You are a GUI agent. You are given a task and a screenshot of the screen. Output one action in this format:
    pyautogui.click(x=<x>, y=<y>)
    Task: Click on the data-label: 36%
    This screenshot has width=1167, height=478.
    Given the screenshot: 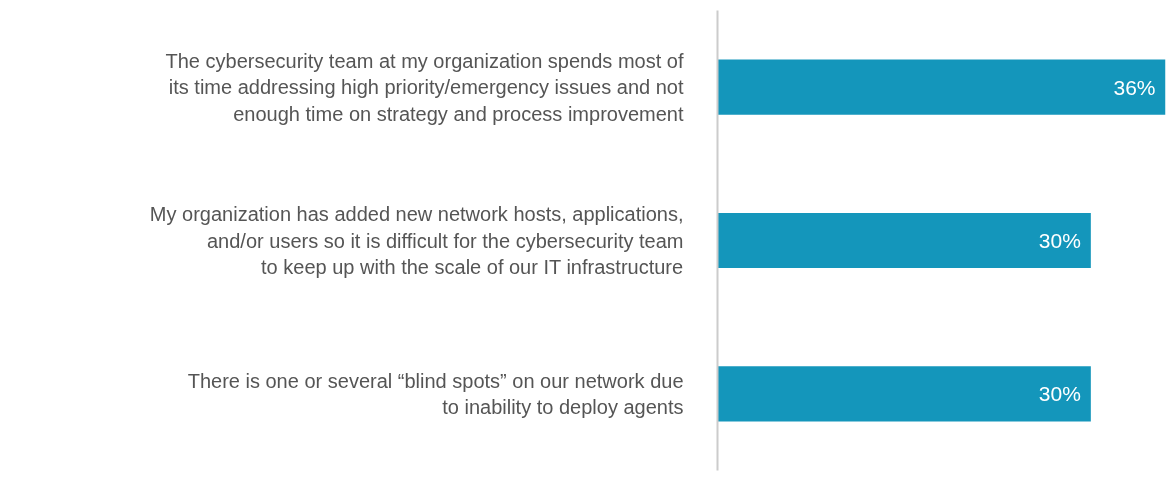 What is the action you would take?
    pyautogui.click(x=1134, y=87)
    